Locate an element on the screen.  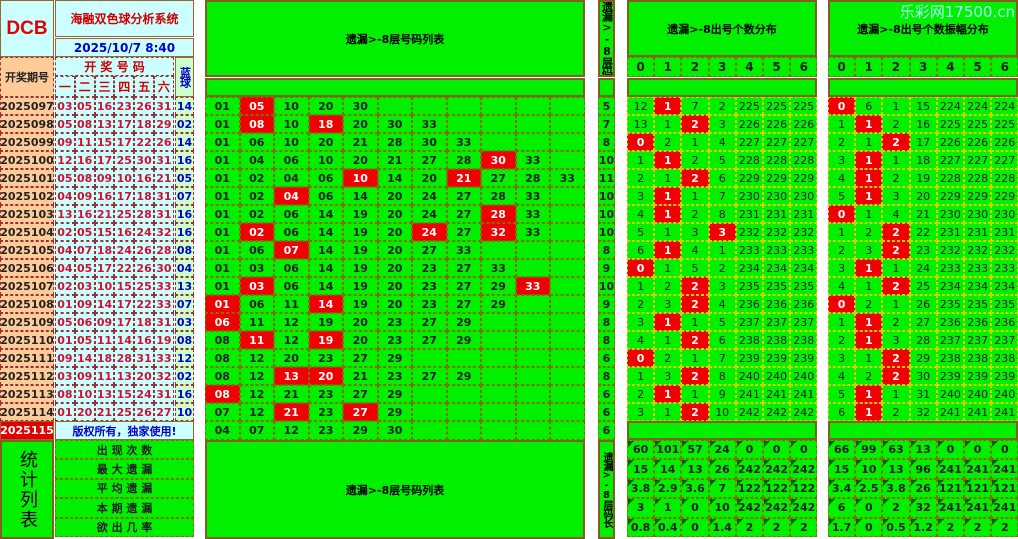
red-ball: 07 is located at coordinates (84, 250).